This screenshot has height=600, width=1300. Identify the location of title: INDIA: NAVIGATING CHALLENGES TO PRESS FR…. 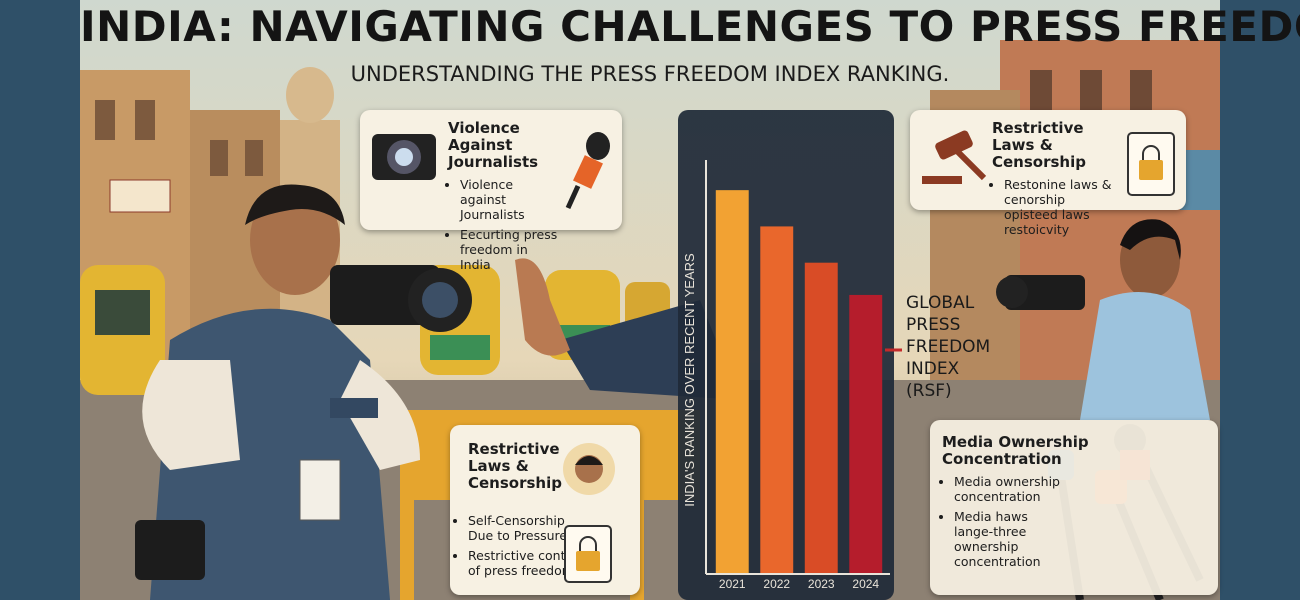
(690, 26).